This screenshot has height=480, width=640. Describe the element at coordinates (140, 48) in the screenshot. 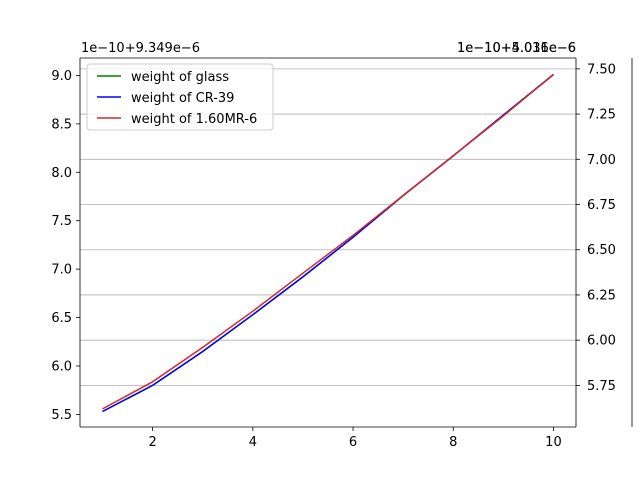

I see `left-axis-offset-label: 1e−10+9.349e−6` at that location.